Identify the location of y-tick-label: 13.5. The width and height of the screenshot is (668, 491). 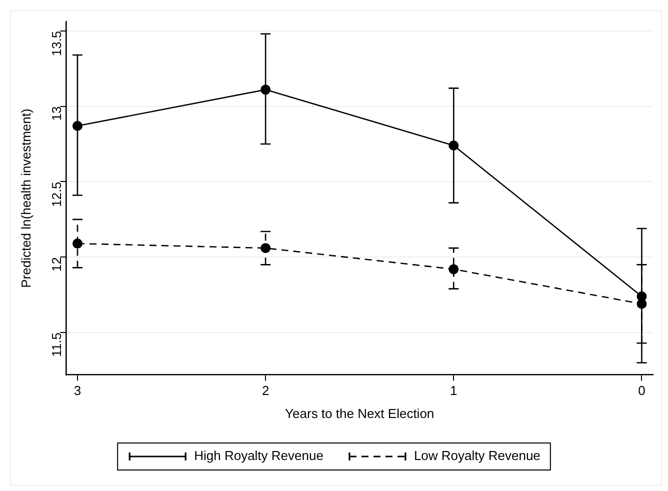
(56, 43).